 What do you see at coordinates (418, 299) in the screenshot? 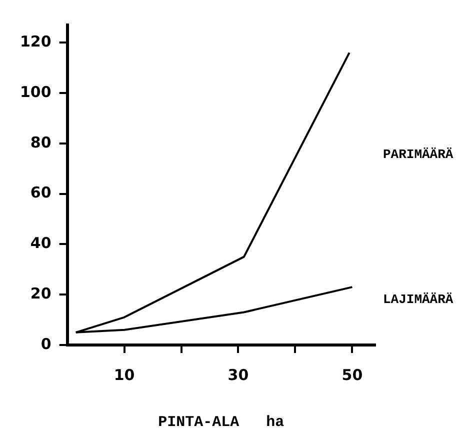
I see `text: LAJIMÄÄRÄ` at bounding box center [418, 299].